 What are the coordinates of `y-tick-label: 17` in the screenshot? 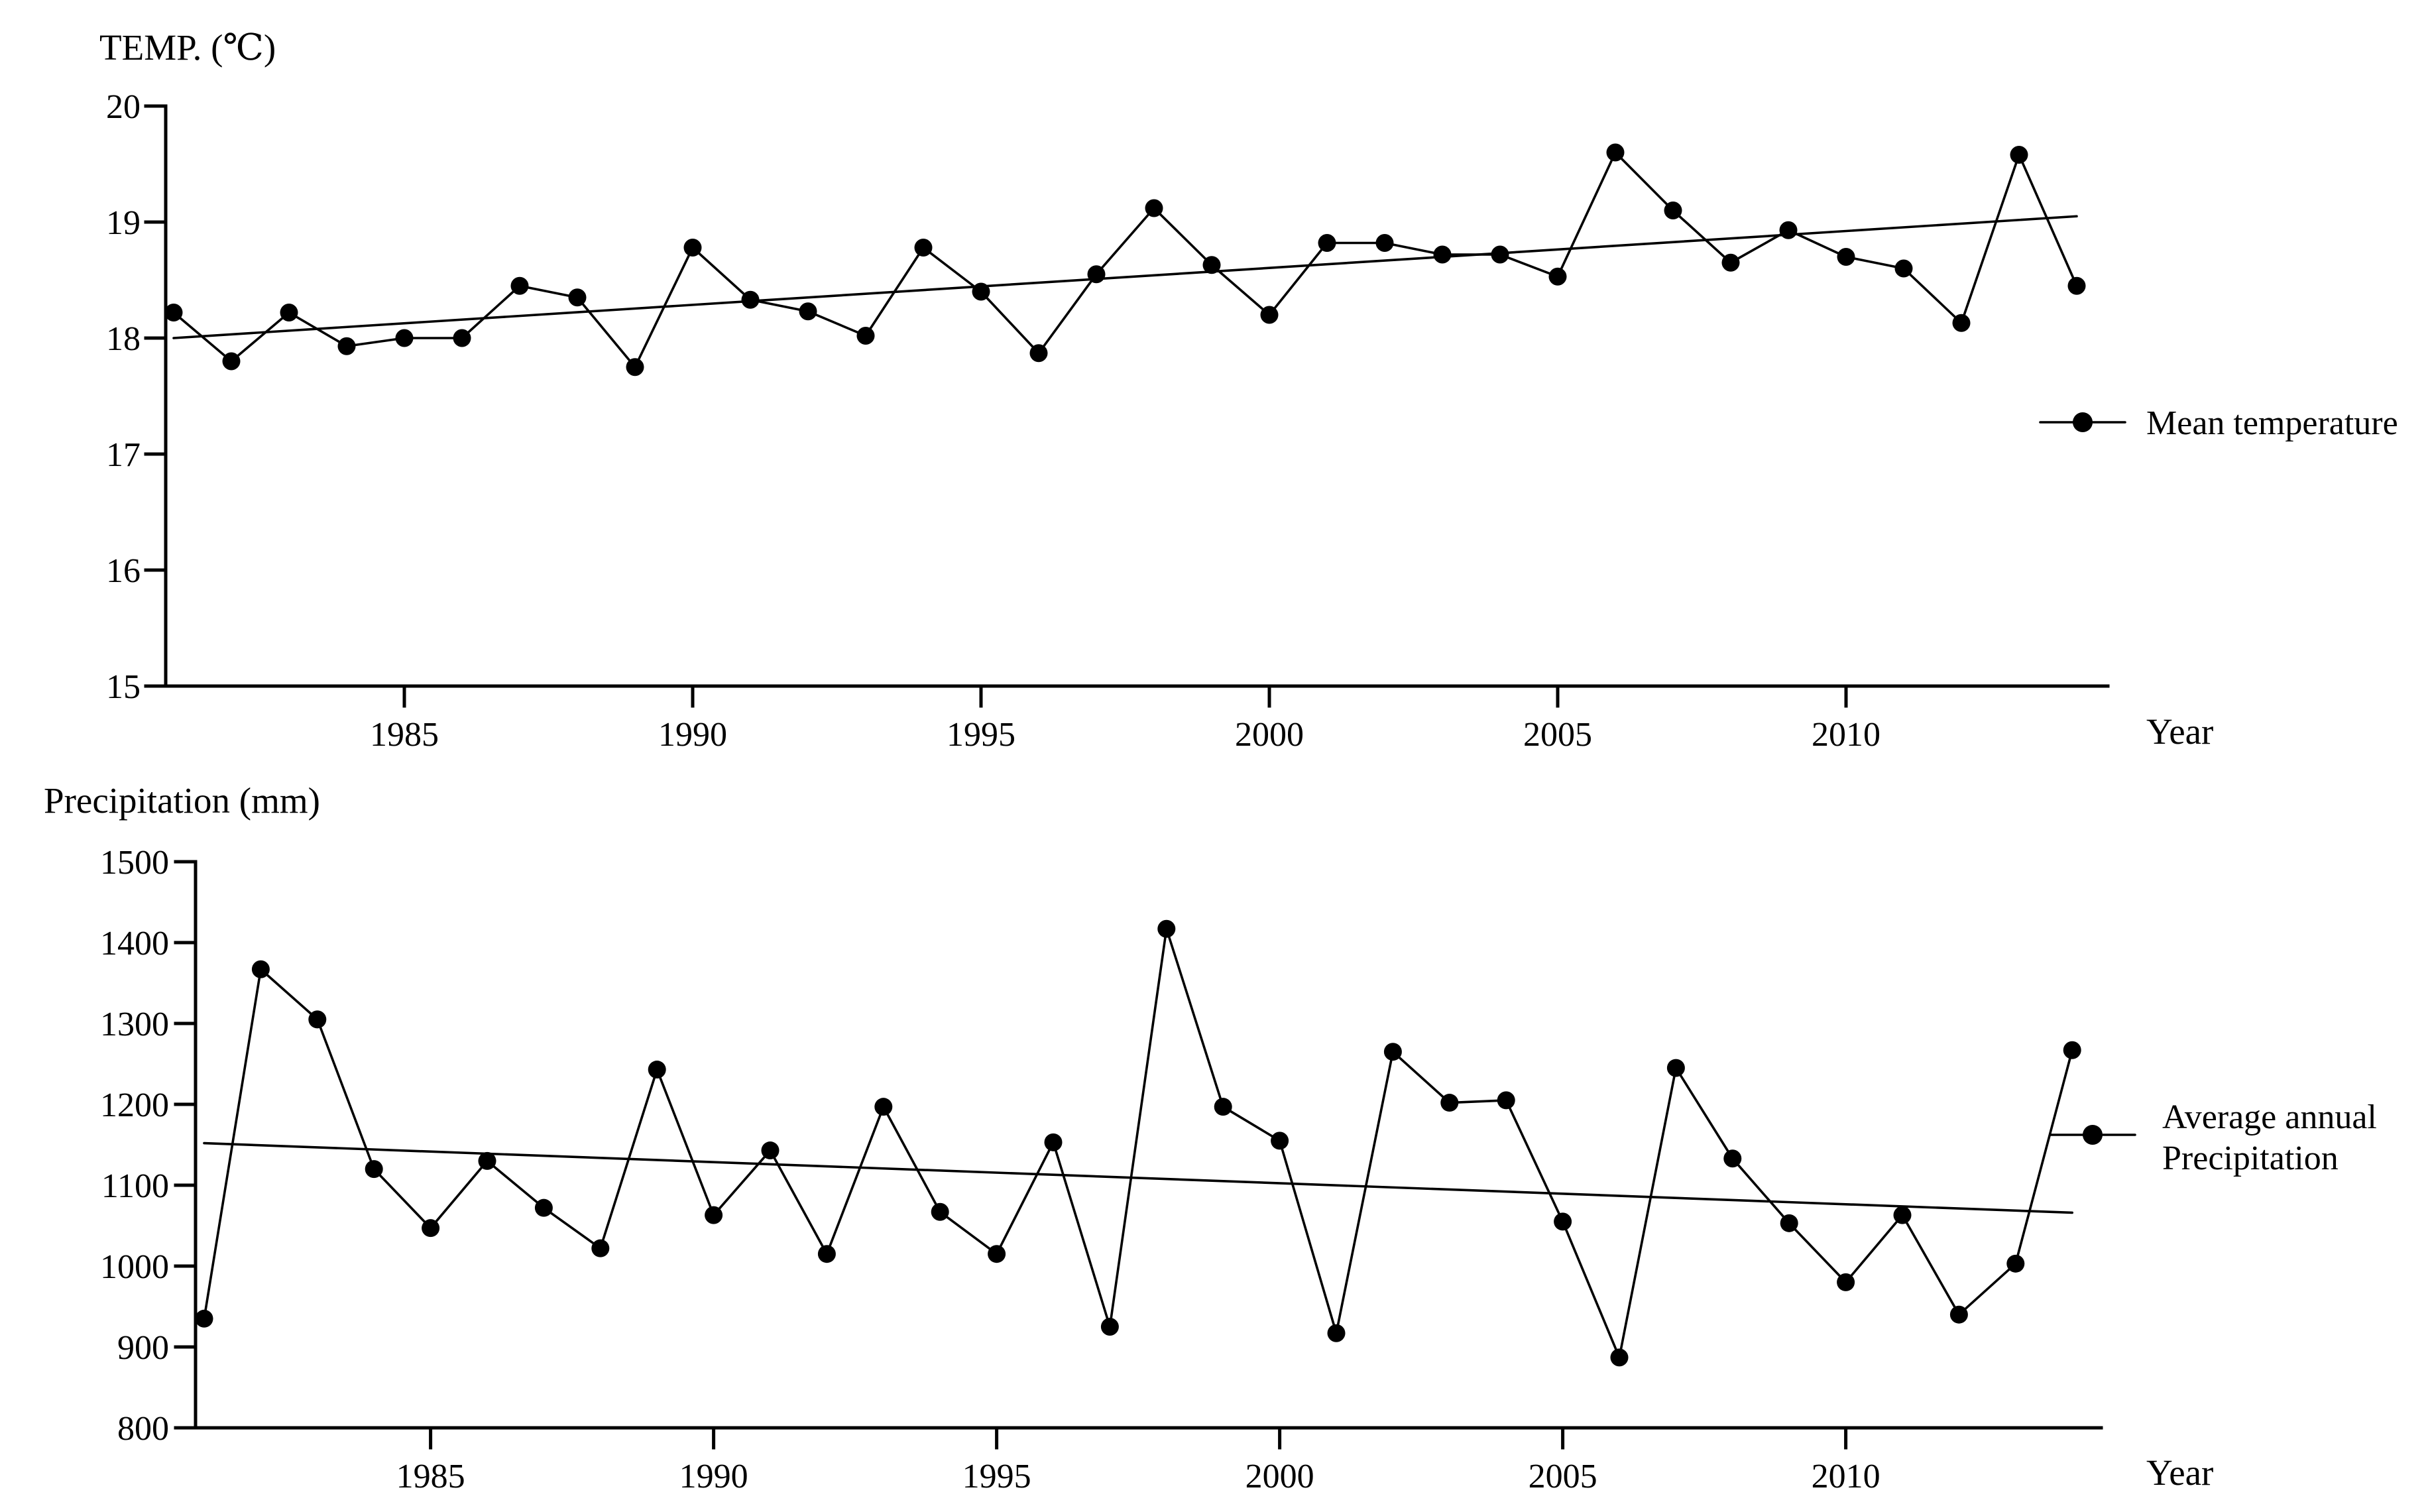 It's located at (123, 455).